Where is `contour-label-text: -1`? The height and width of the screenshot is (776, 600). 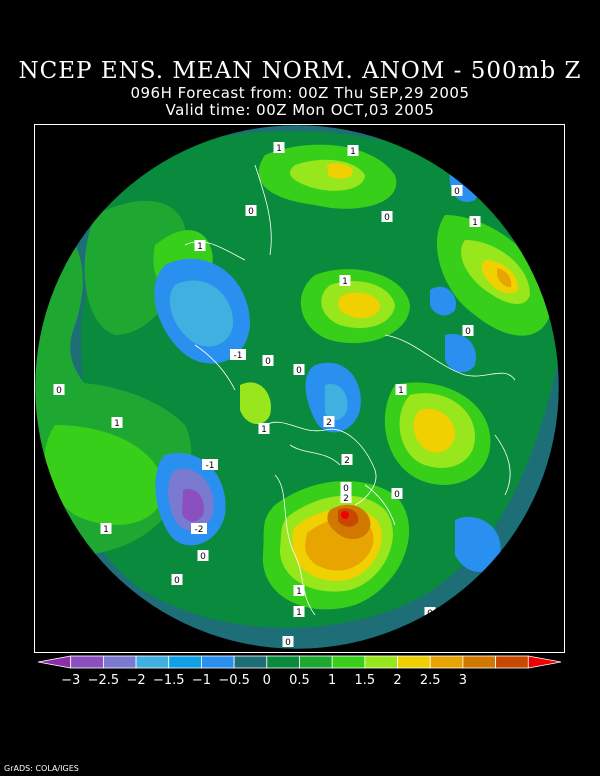
contour-label-text: -1 is located at coordinates (238, 356).